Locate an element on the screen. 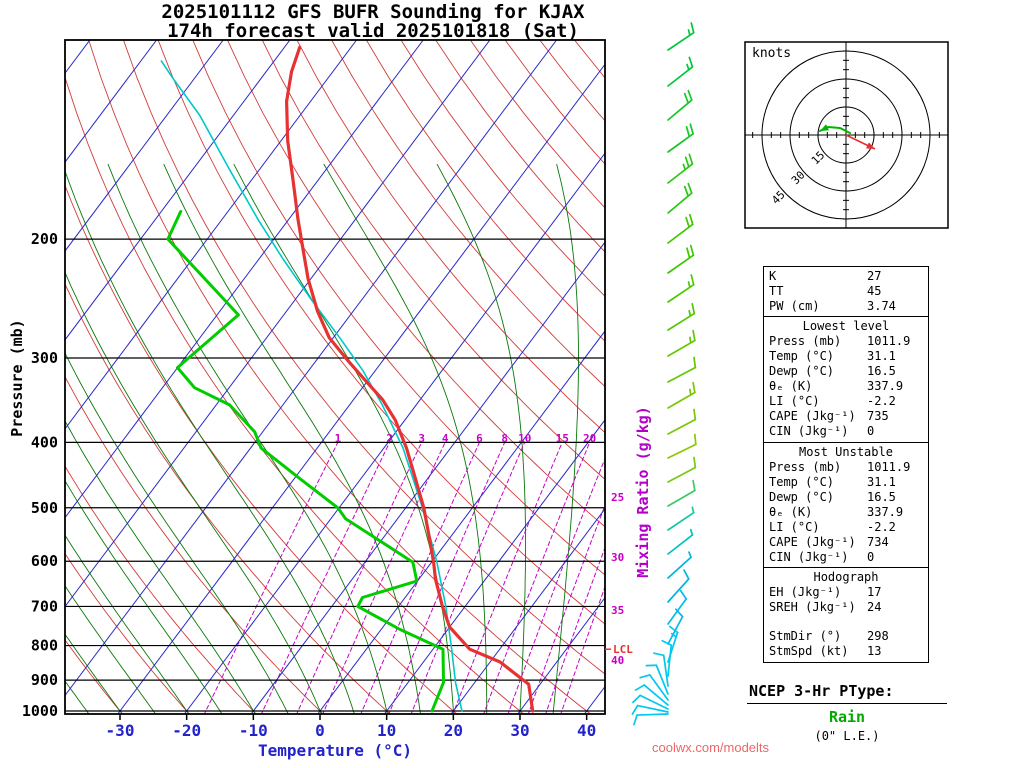 This screenshot has height=768, width=1024. stat-label: CAPE (Jkg⁻¹) is located at coordinates (812, 416).